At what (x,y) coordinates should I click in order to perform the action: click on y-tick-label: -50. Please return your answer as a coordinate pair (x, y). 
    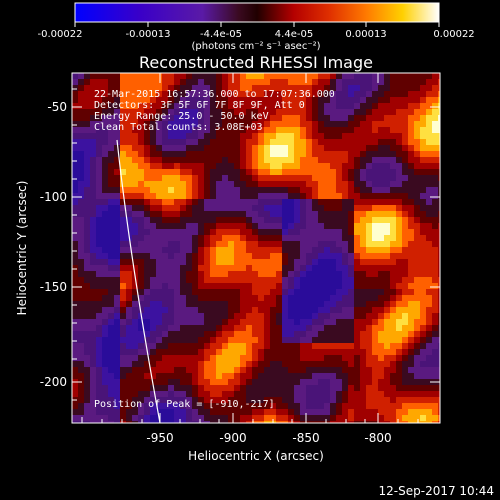
    Looking at the image, I should click on (57, 107).